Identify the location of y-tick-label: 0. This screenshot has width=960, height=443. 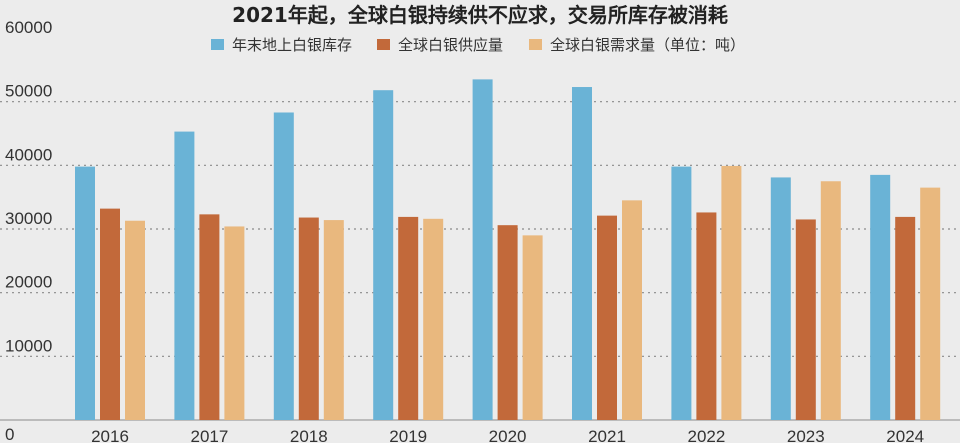
(9, 434).